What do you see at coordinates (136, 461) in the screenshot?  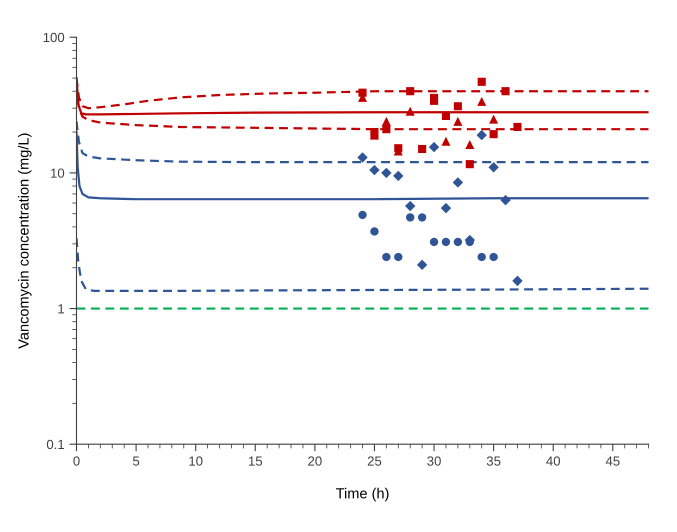 I see `x-tick-label: 5` at bounding box center [136, 461].